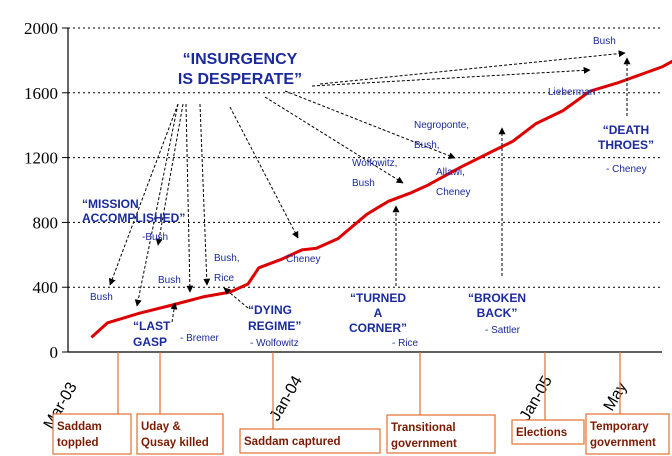  I want to click on event-connectors, so click(369, 390).